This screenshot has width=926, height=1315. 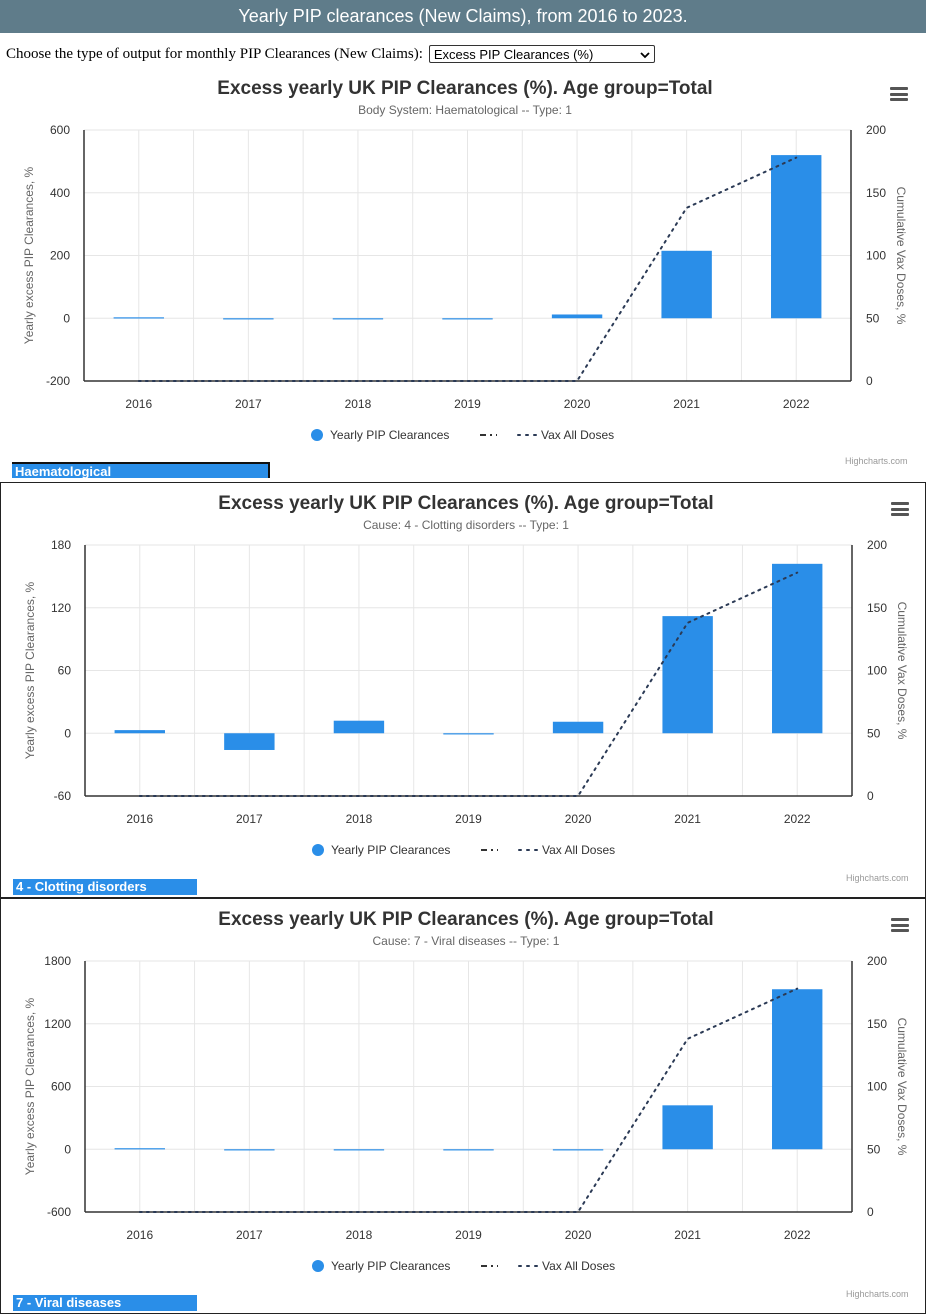 What do you see at coordinates (59, 1212) in the screenshot?
I see `y-tick-label: -600` at bounding box center [59, 1212].